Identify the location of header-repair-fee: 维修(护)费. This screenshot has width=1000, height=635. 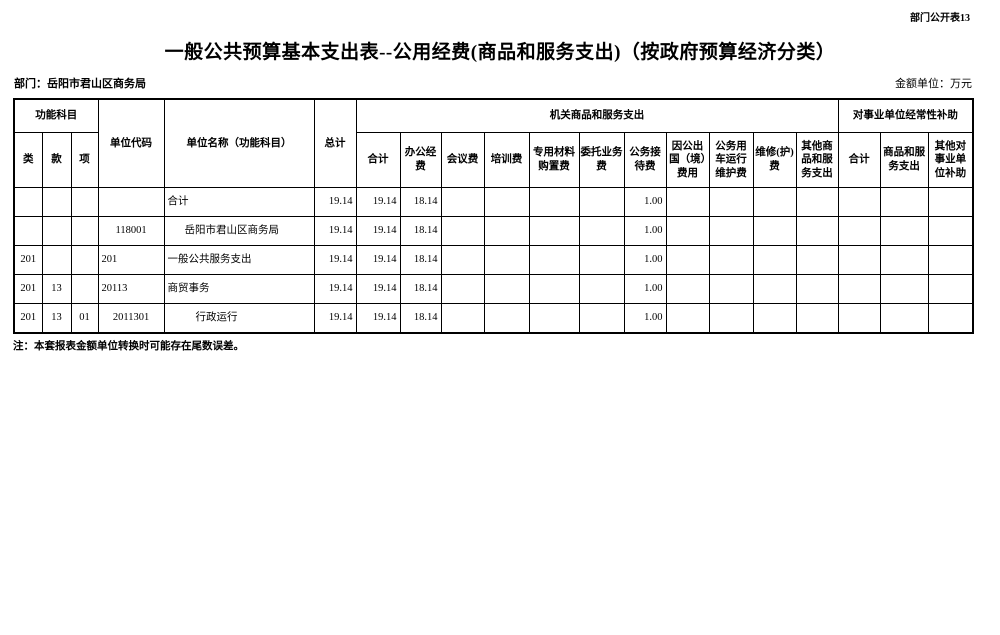
(774, 160).